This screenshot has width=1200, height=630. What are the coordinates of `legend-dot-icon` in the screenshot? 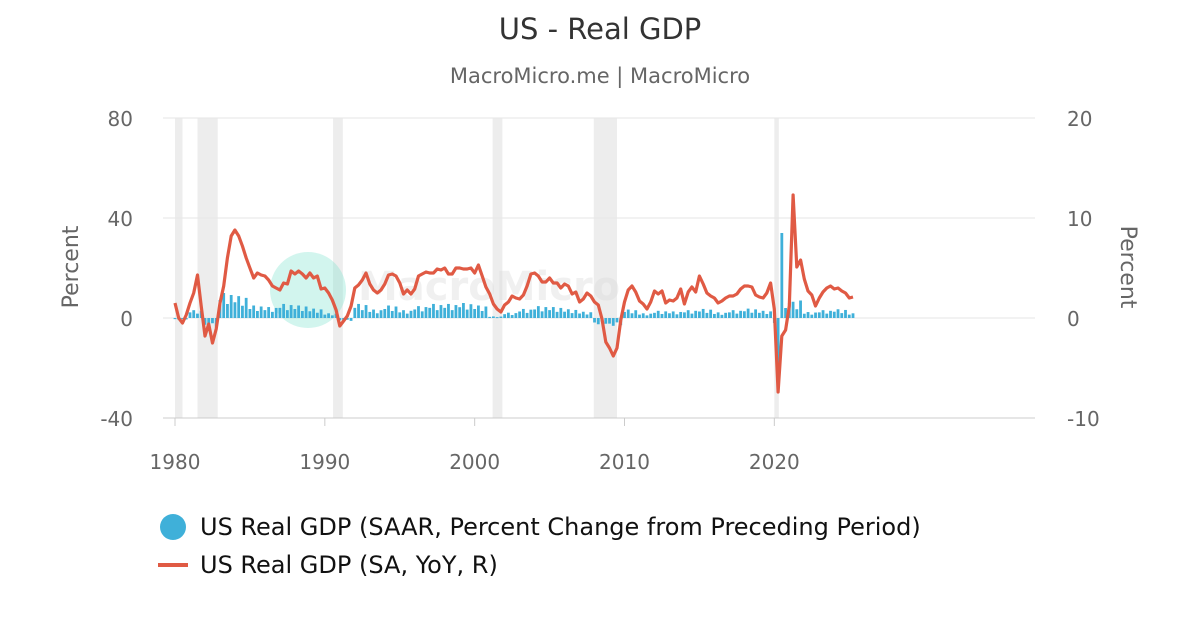 It's located at (173, 527).